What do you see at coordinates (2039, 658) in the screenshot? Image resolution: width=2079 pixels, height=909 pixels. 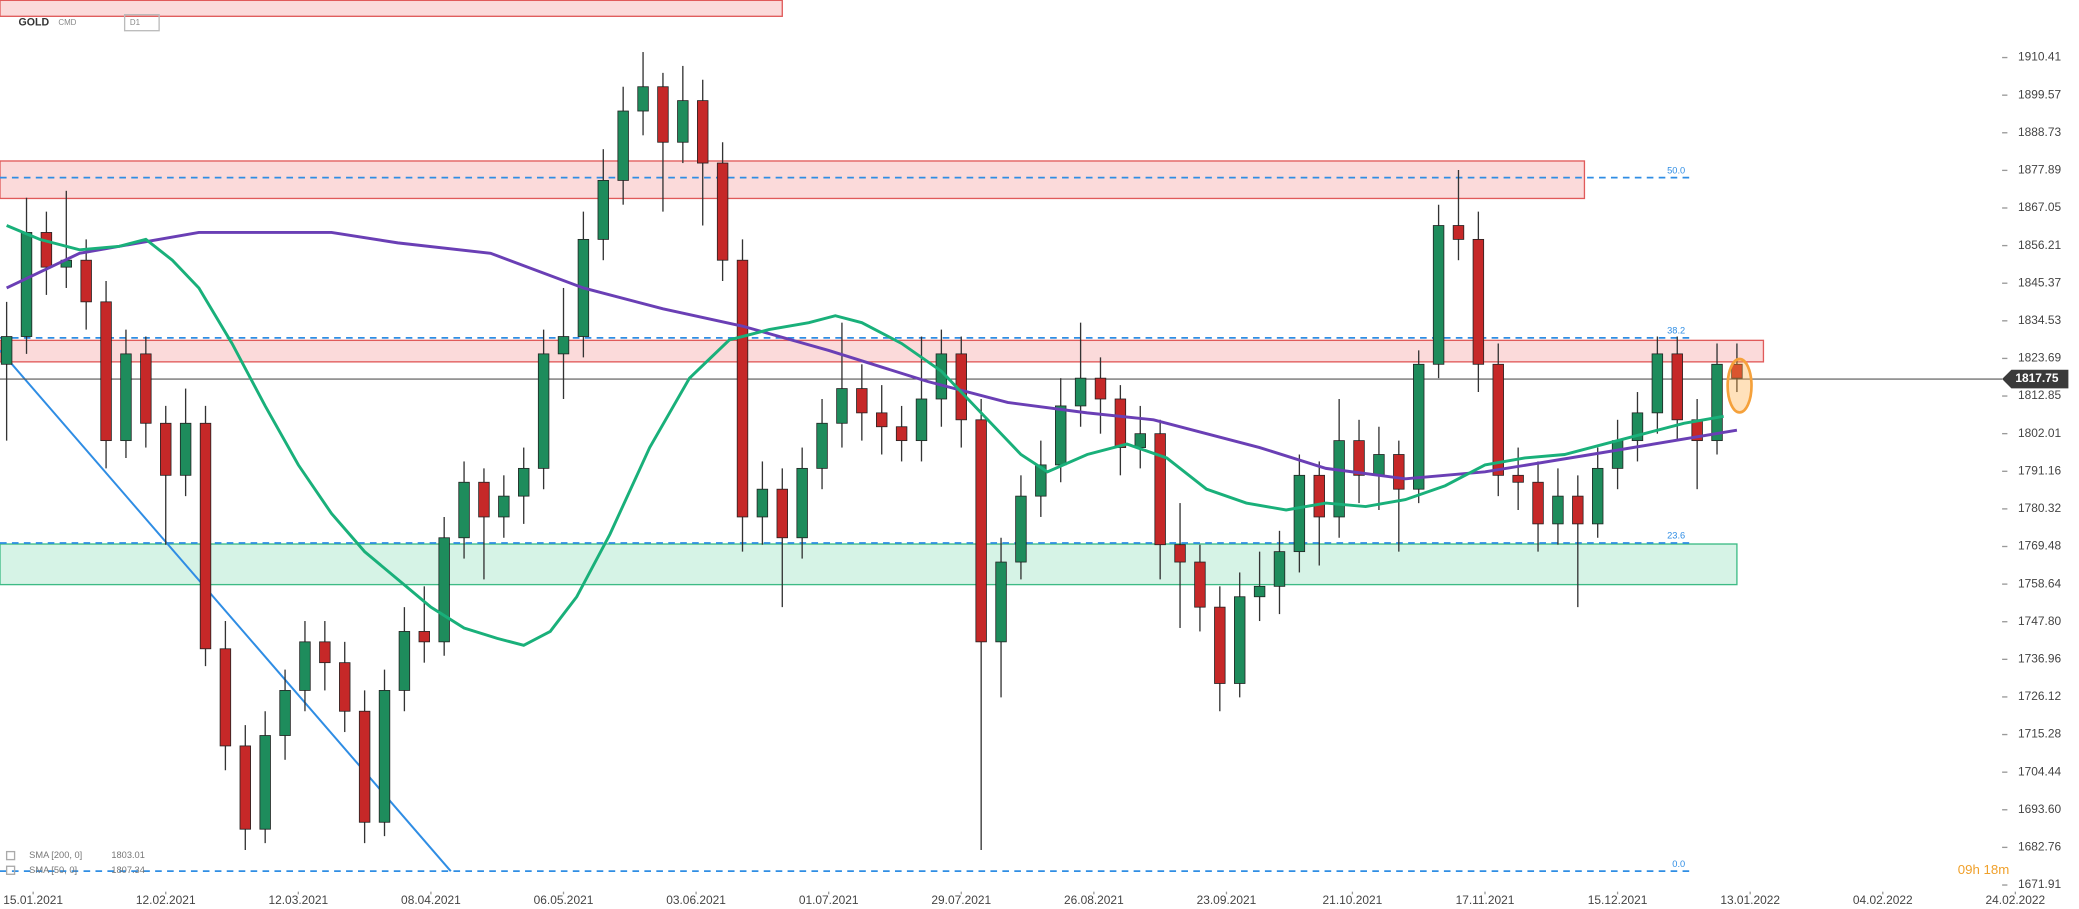 I see `y-tick-label: 1736.96` at bounding box center [2039, 658].